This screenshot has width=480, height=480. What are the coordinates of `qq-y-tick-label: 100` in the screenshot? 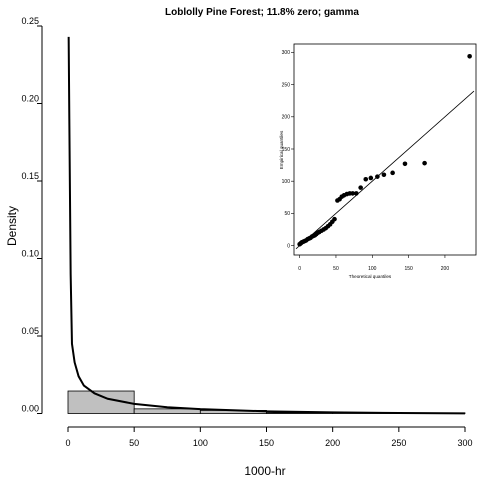 It's located at (286, 182).